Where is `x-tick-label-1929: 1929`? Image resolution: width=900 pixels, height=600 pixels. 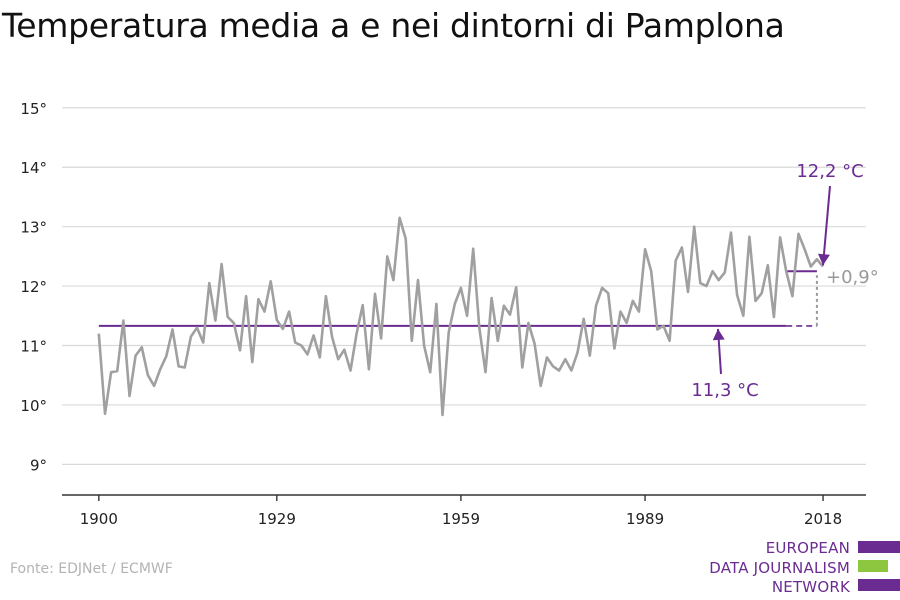 x-tick-label-1929: 1929 is located at coordinates (277, 519).